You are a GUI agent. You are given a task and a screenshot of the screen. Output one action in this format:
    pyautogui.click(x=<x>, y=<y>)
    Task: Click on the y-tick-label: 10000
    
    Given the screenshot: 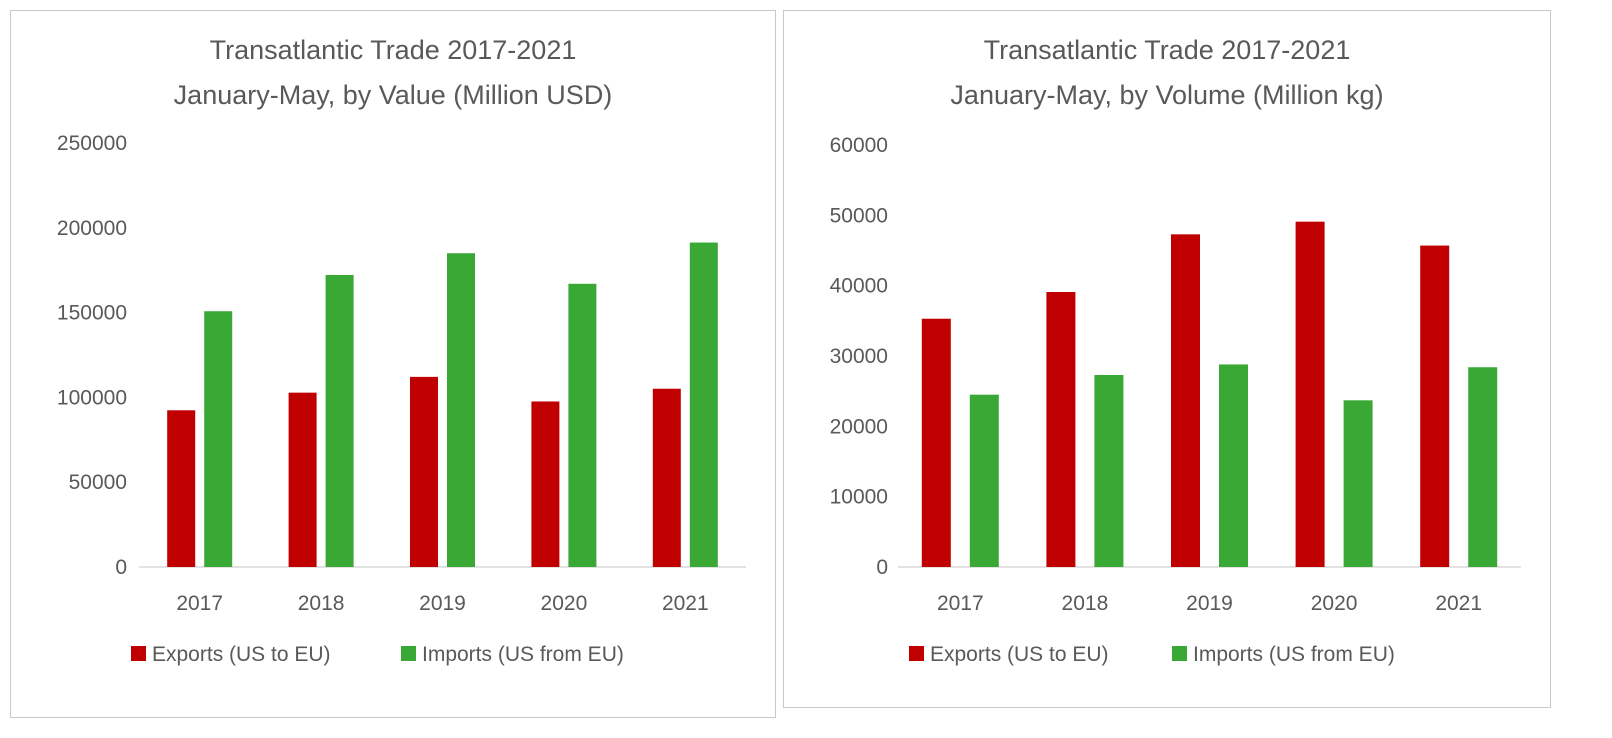 What is the action you would take?
    pyautogui.click(x=859, y=497)
    